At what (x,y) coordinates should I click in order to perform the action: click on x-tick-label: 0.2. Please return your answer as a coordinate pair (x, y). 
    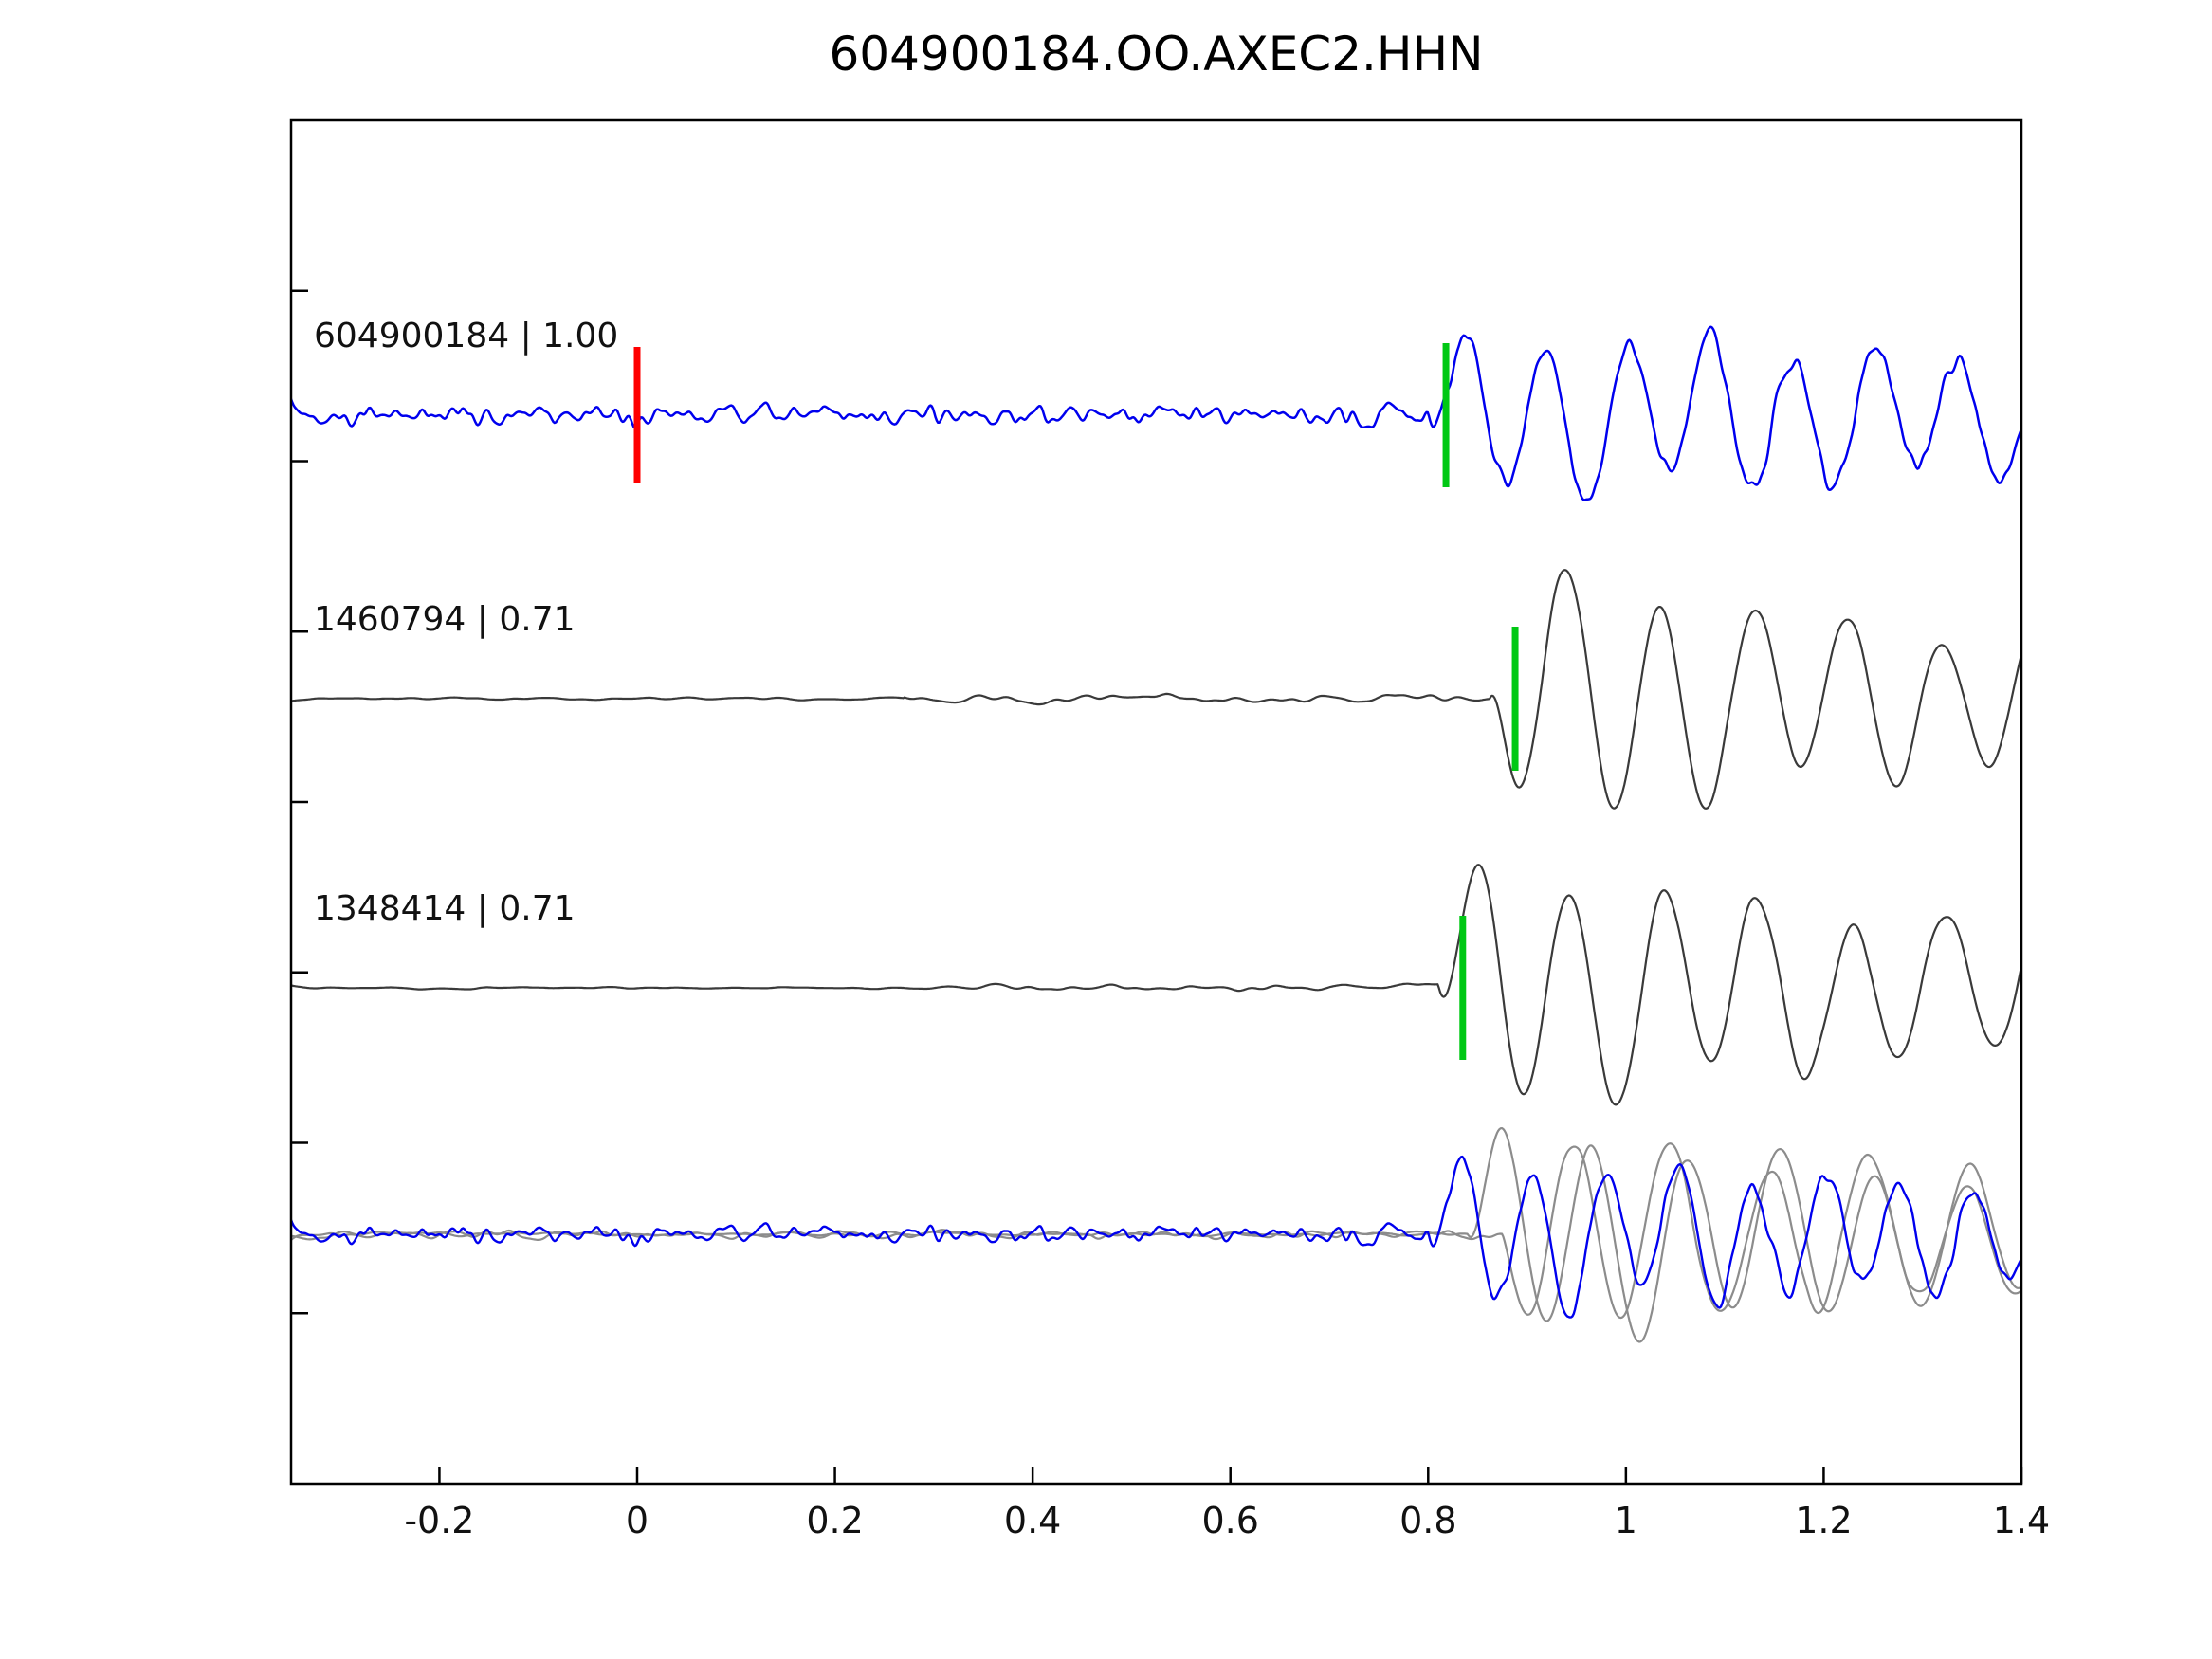
    Looking at the image, I should click on (834, 1520).